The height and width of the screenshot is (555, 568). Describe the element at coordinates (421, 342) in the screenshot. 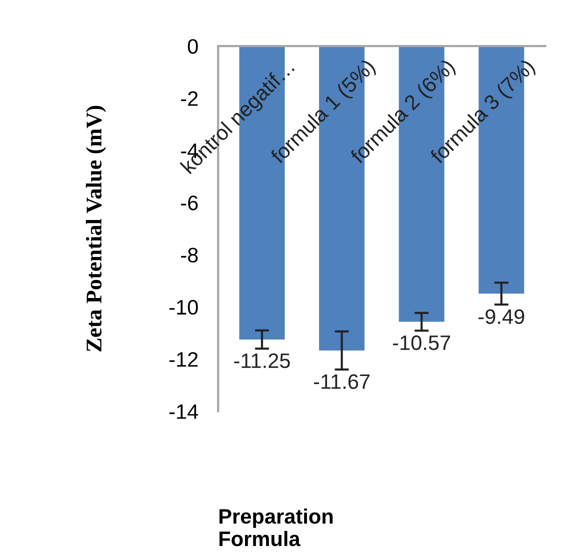

I see `data-label: -10.57` at that location.